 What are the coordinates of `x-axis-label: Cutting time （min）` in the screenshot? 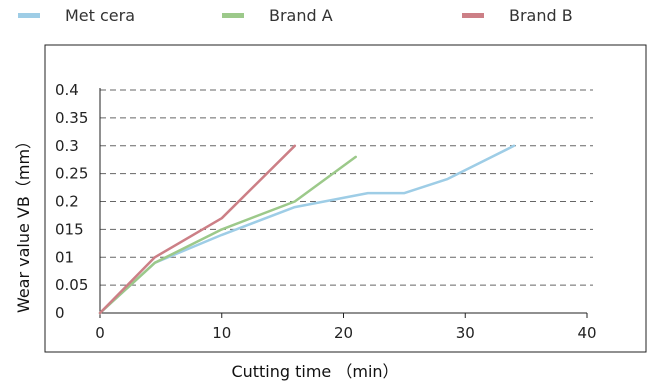 It's located at (314, 371).